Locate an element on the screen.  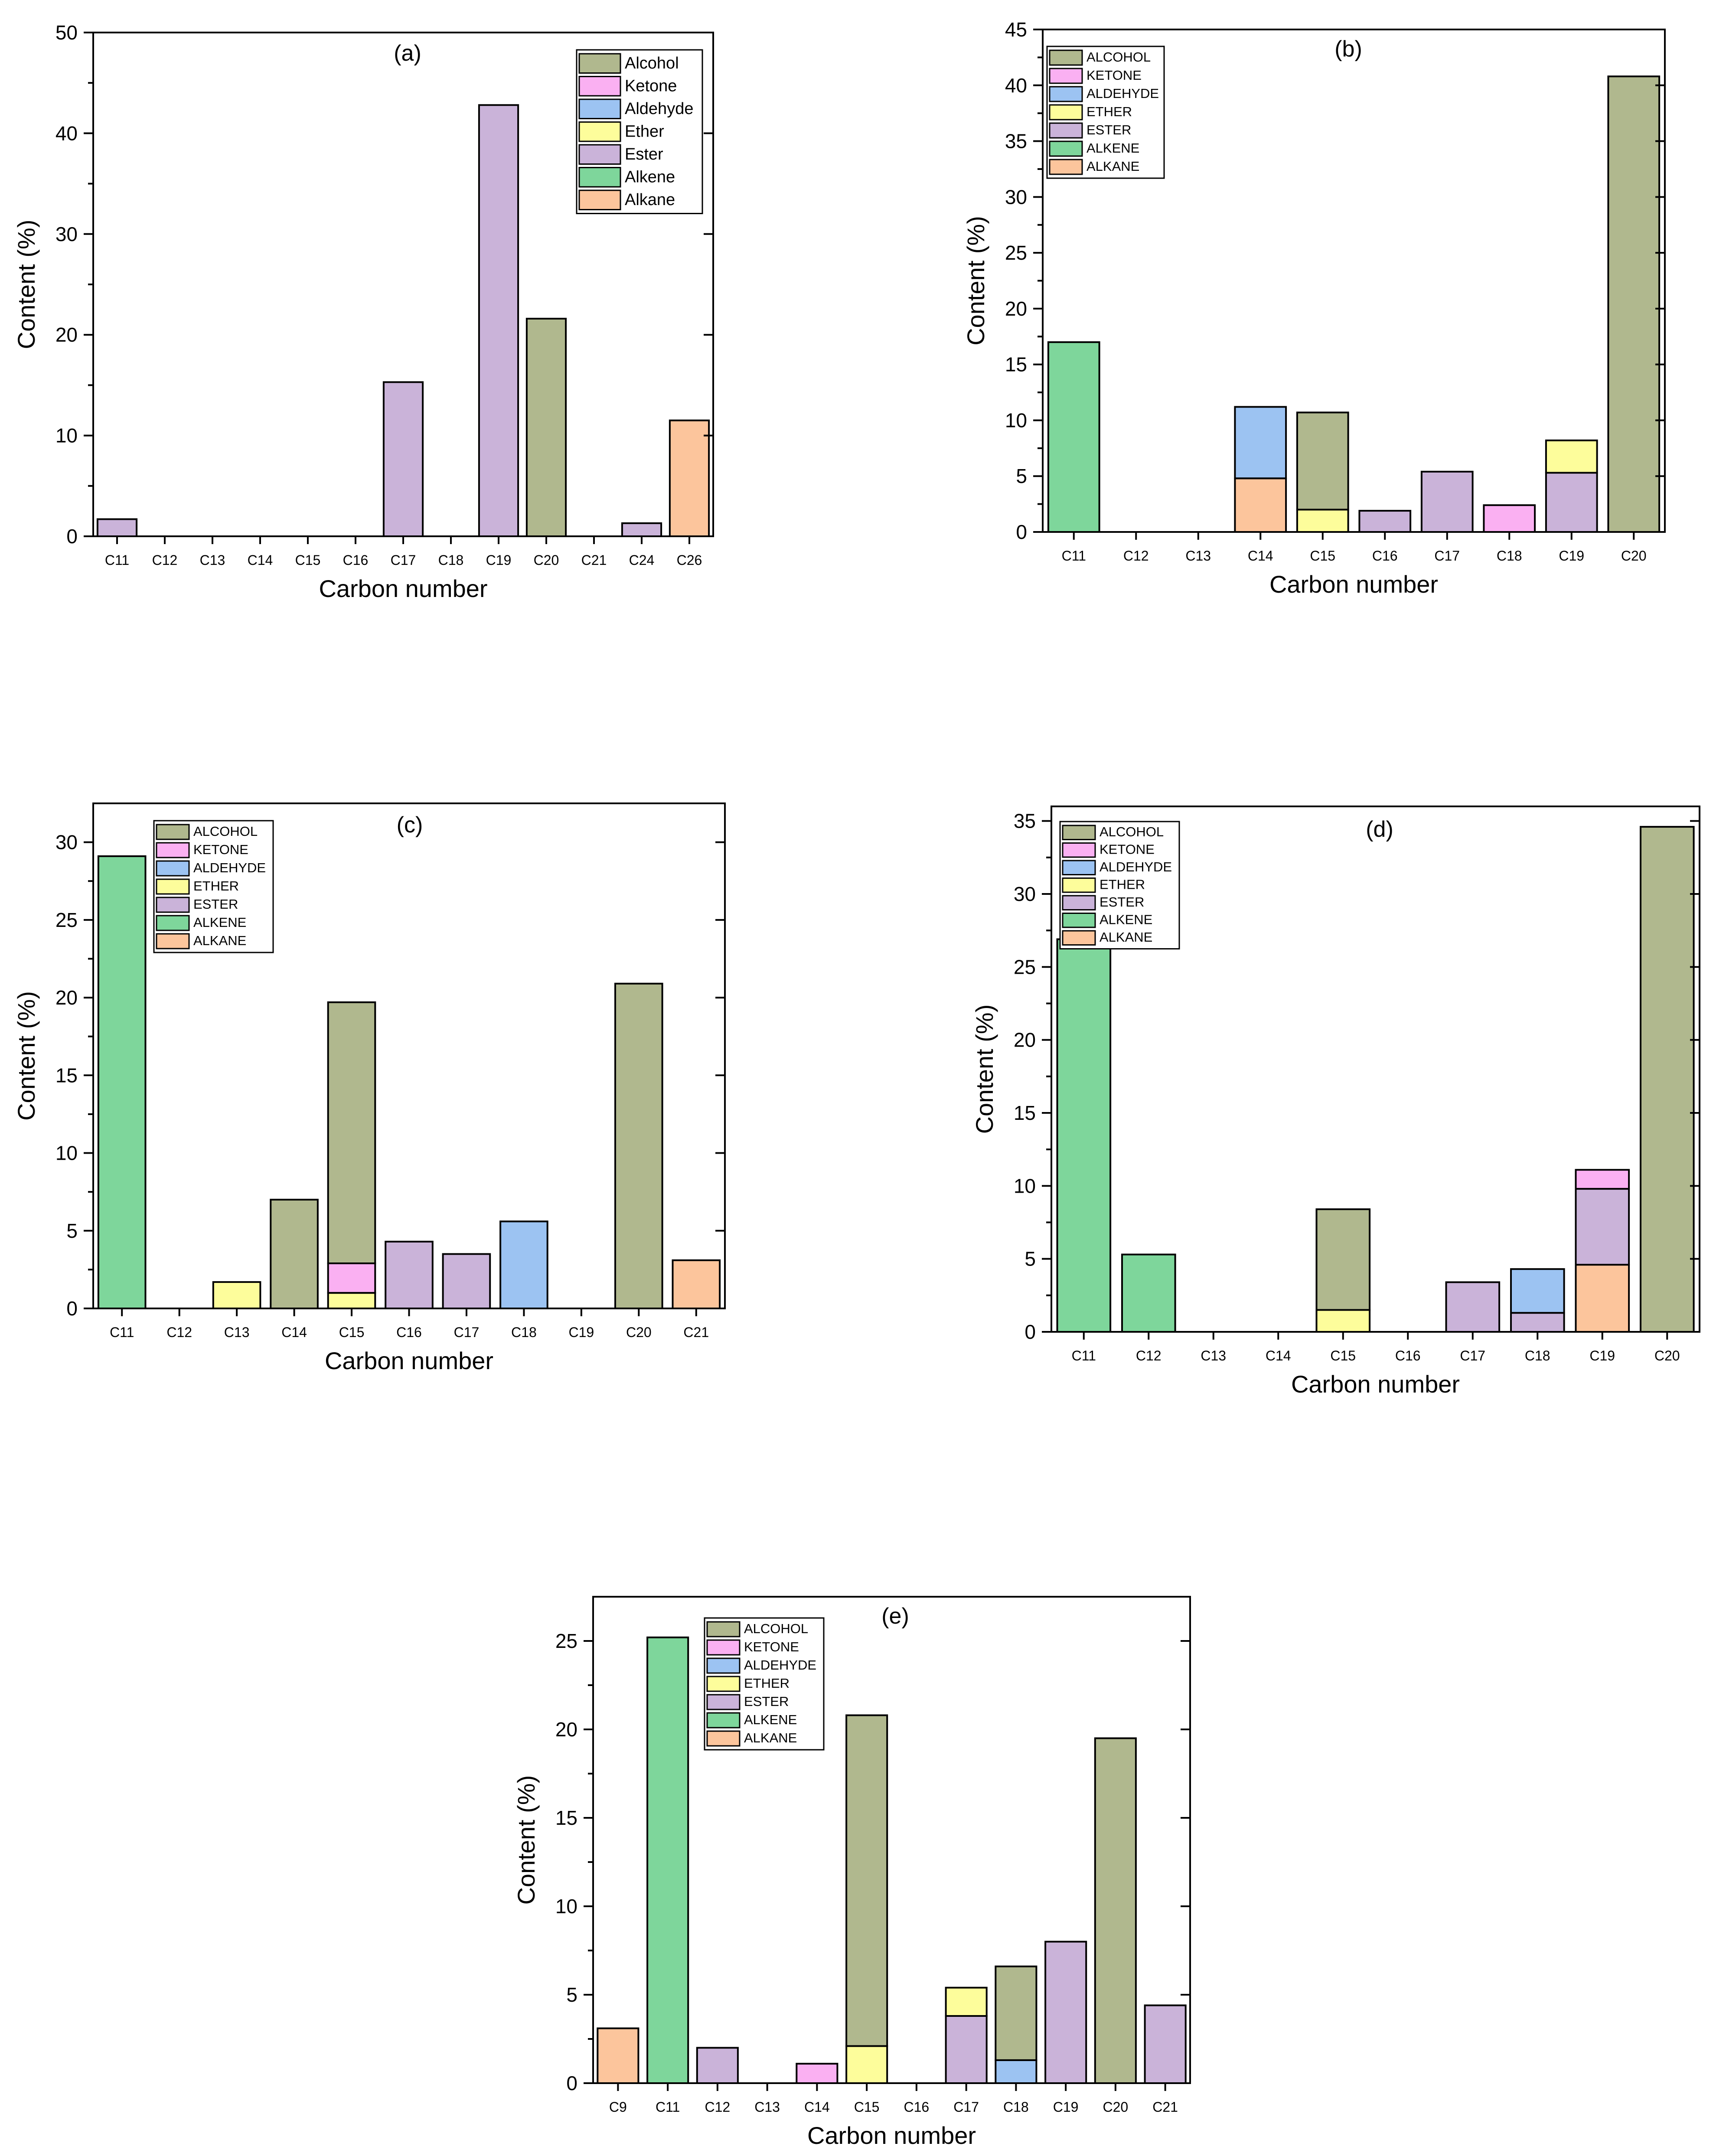
bar-C14-ketone is located at coordinates (818, 2073).